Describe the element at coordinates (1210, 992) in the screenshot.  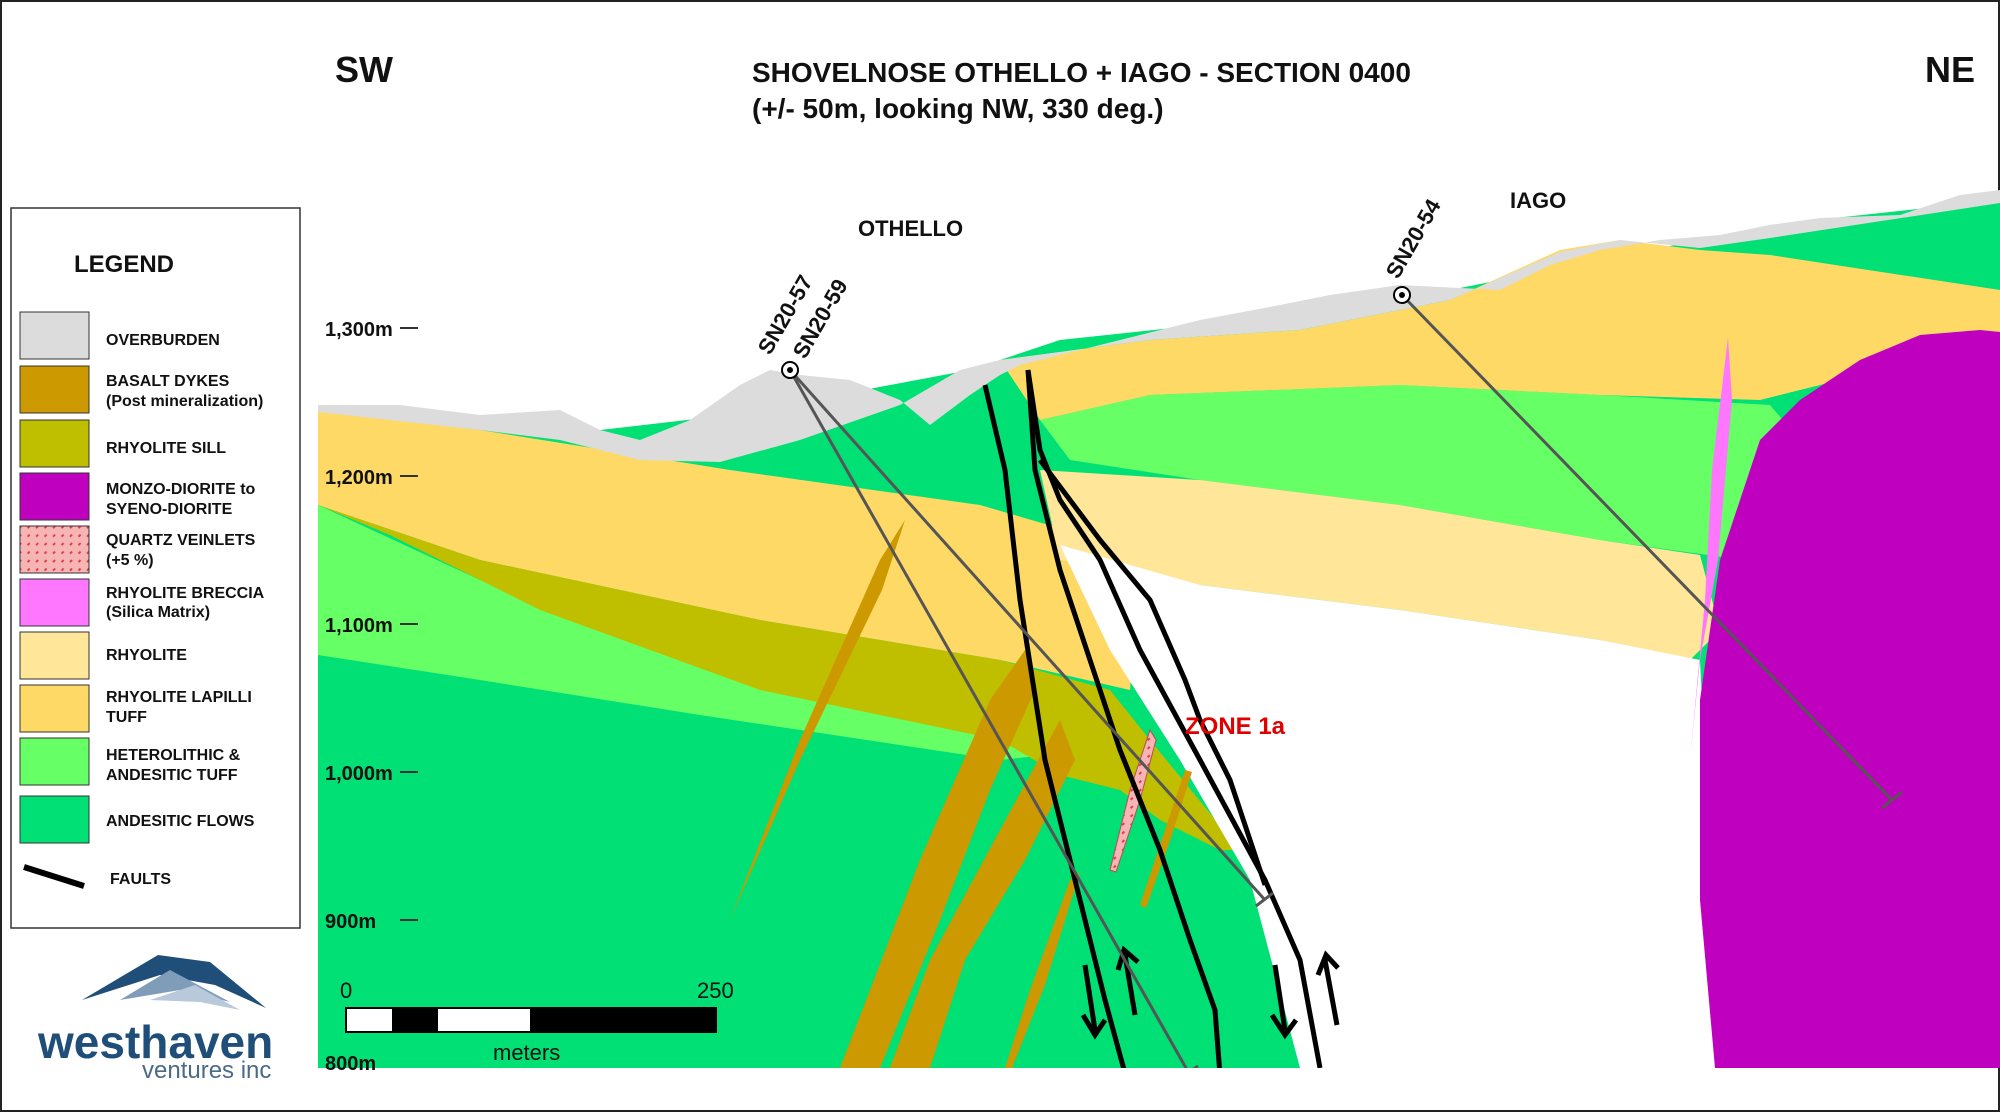
I see `fault-movement-arrows` at that location.